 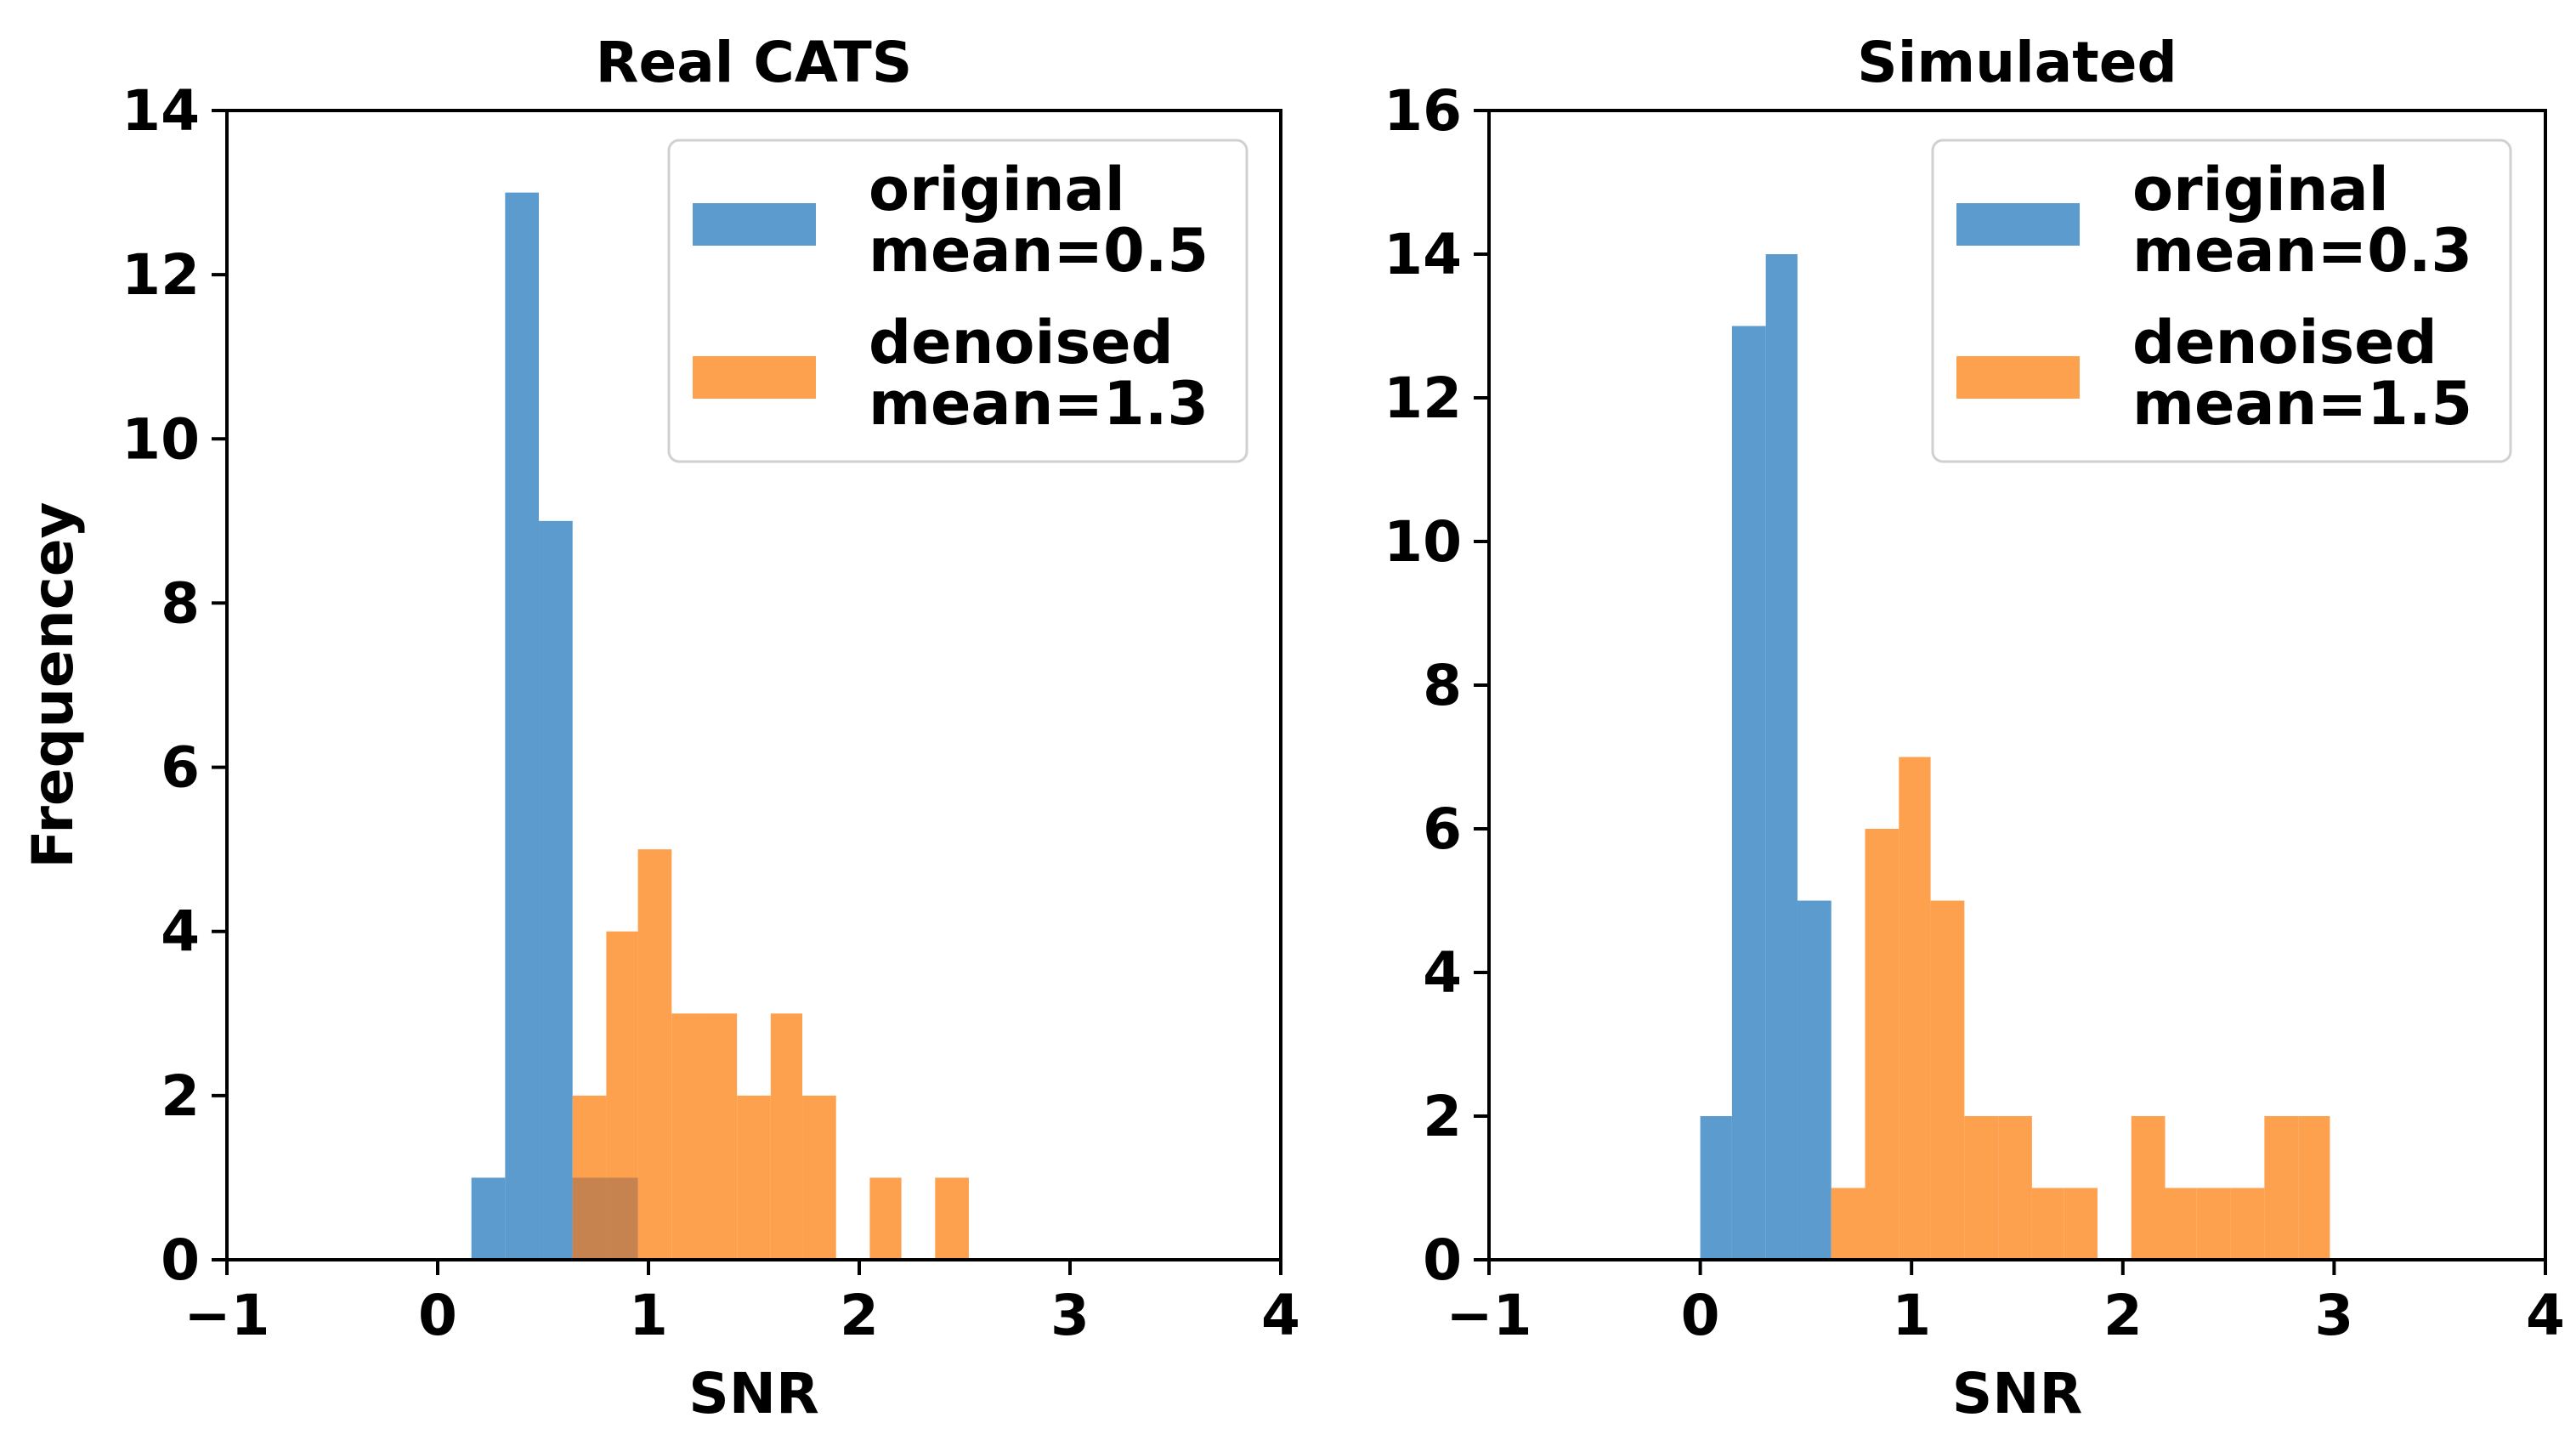 I want to click on y-tick-label: 16, so click(x=1423, y=111).